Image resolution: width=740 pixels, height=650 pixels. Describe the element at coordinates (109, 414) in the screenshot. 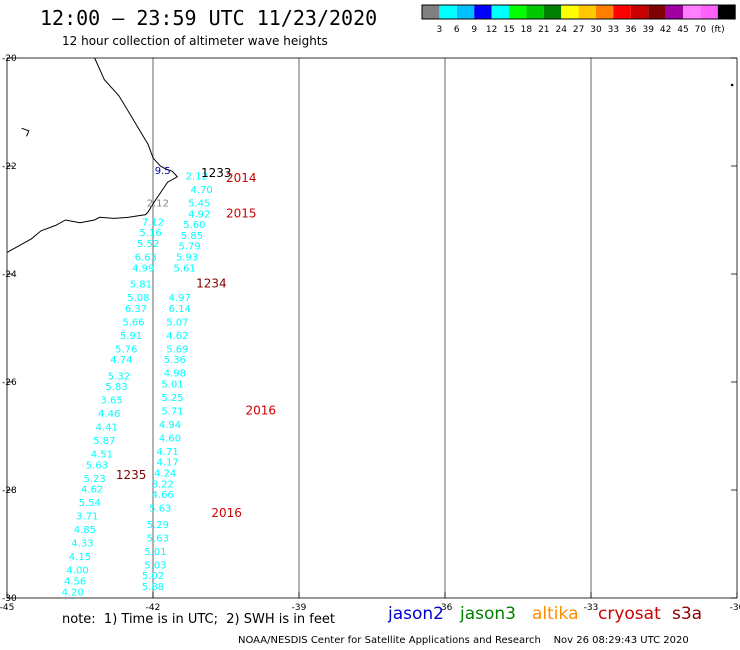

I see `swh-value: 4.46` at that location.